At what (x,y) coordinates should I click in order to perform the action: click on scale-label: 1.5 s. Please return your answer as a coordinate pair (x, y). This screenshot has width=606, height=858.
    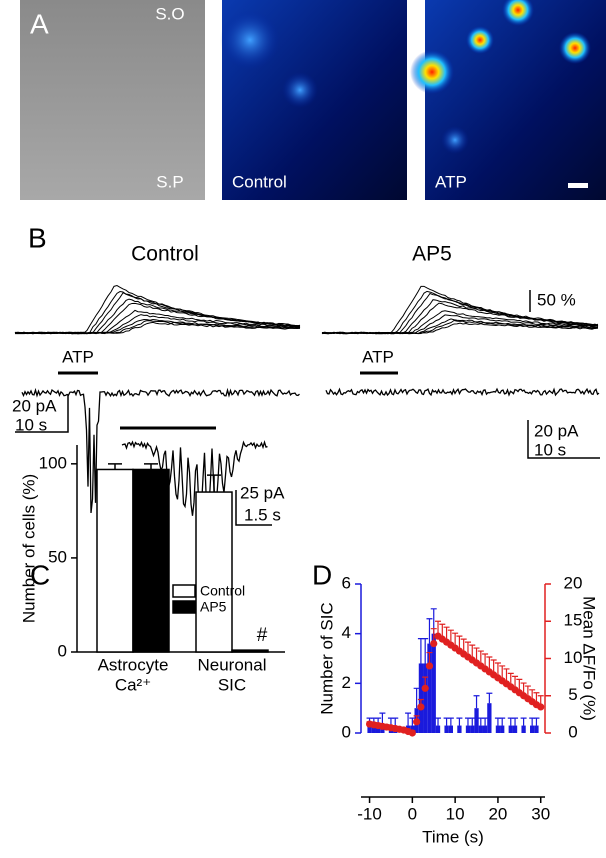
    Looking at the image, I should click on (262, 514).